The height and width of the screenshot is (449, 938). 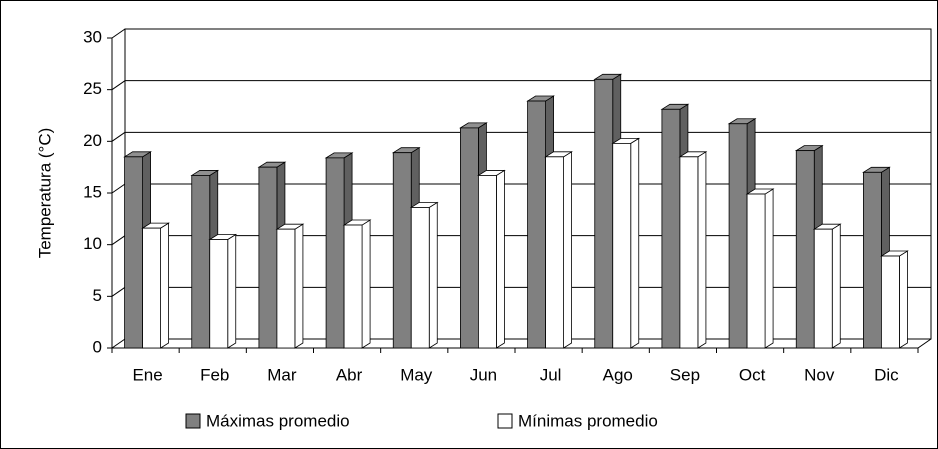 I want to click on x-tick-label: Jun, so click(x=483, y=374).